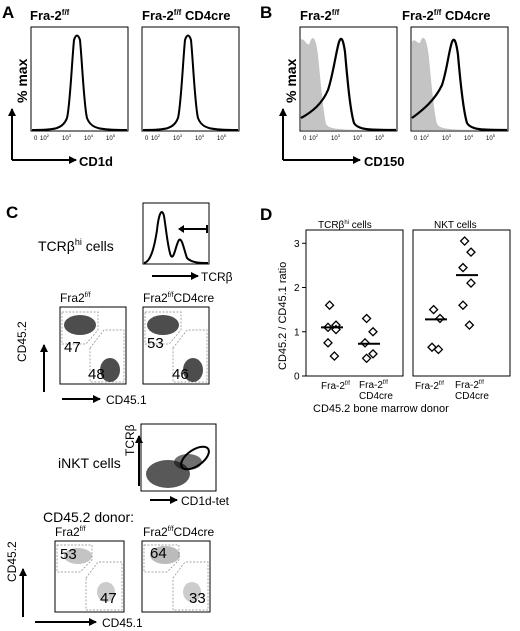  Describe the element at coordinates (297, 244) in the screenshot. I see `d-ytick-label: 3` at that location.